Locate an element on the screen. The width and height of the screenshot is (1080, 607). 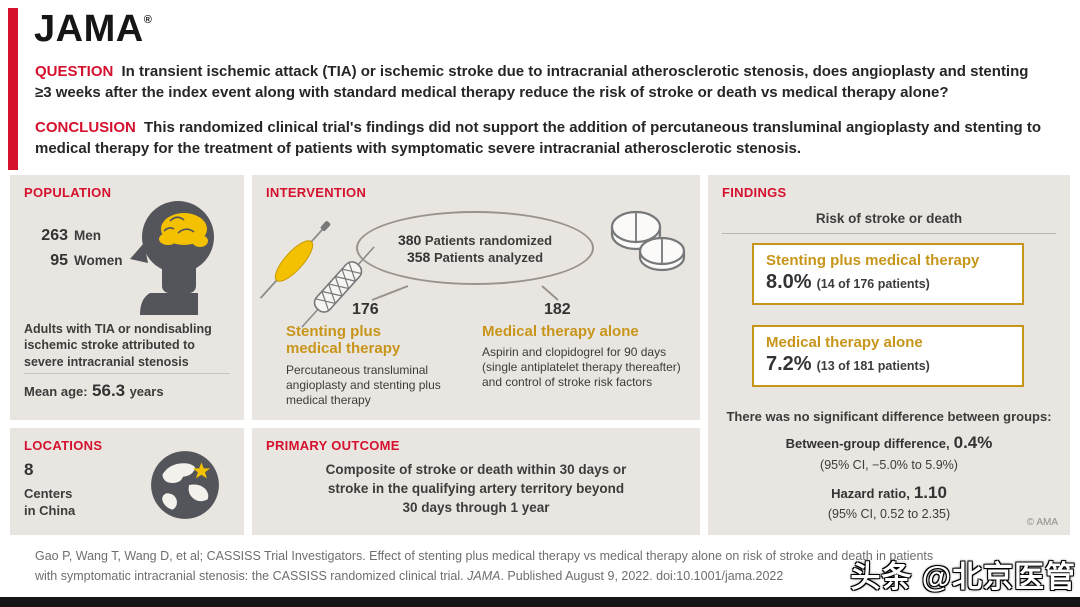
population-stats: 263 Men 95 Women is located at coordinates (74, 252).